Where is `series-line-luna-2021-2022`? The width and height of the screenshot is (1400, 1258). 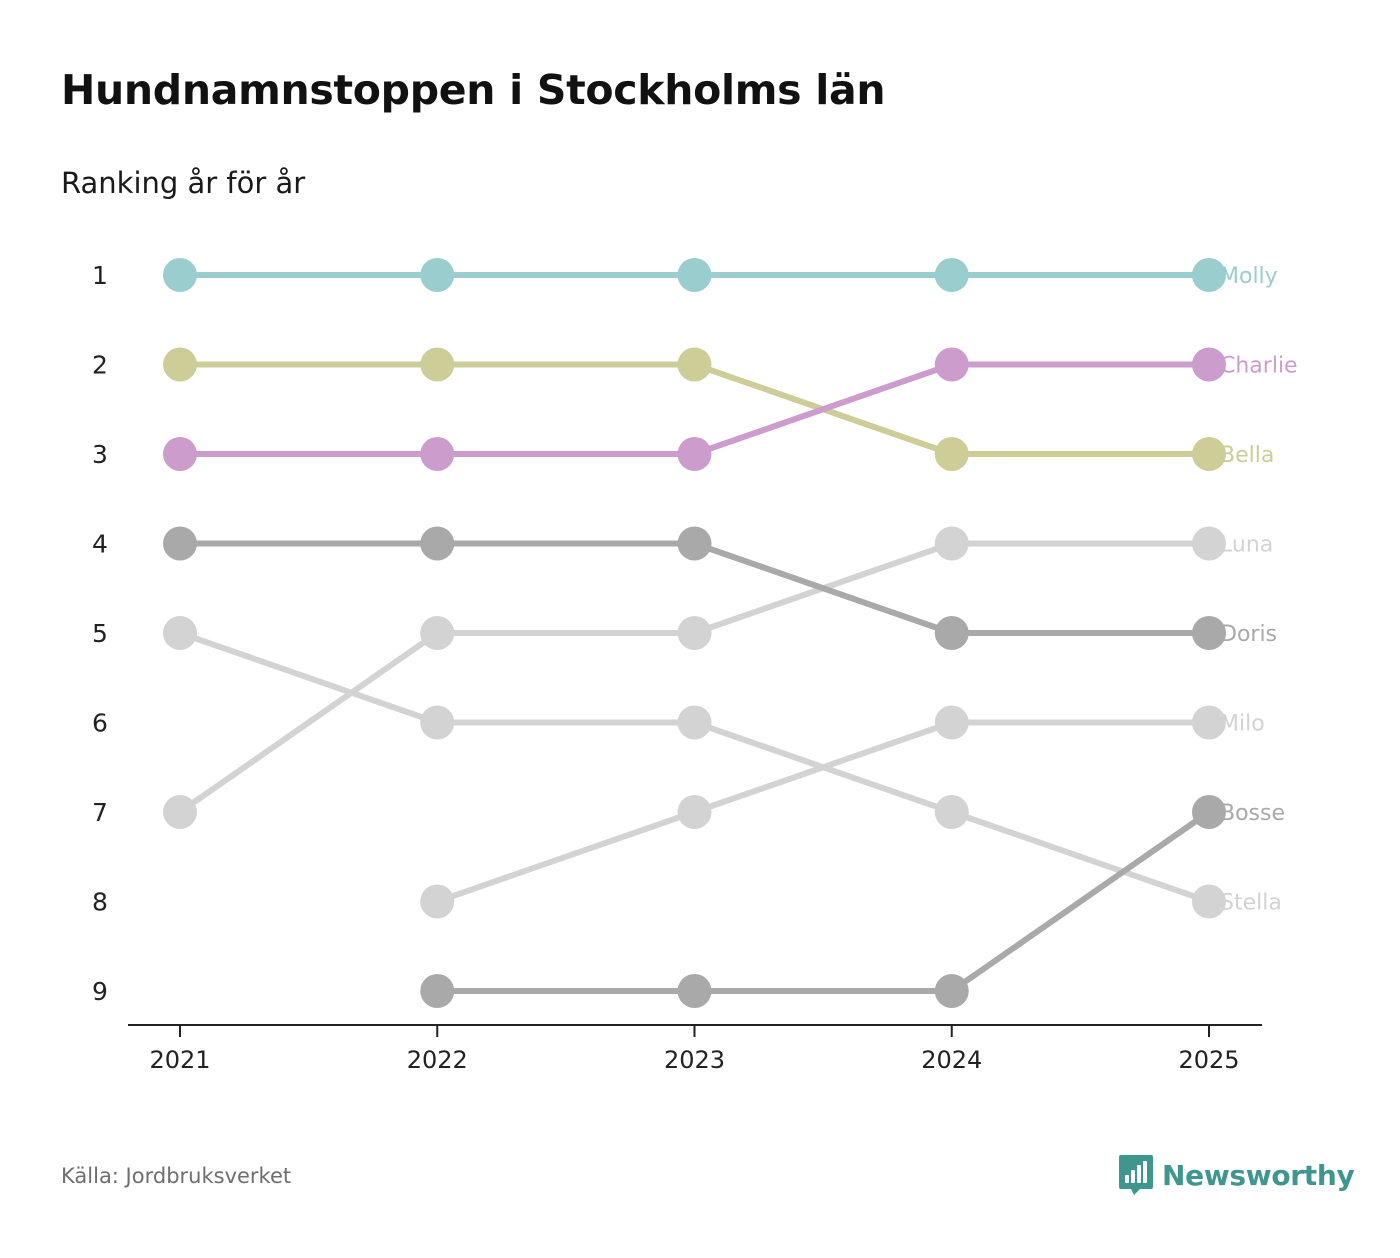 series-line-luna-2021-2022 is located at coordinates (309, 722).